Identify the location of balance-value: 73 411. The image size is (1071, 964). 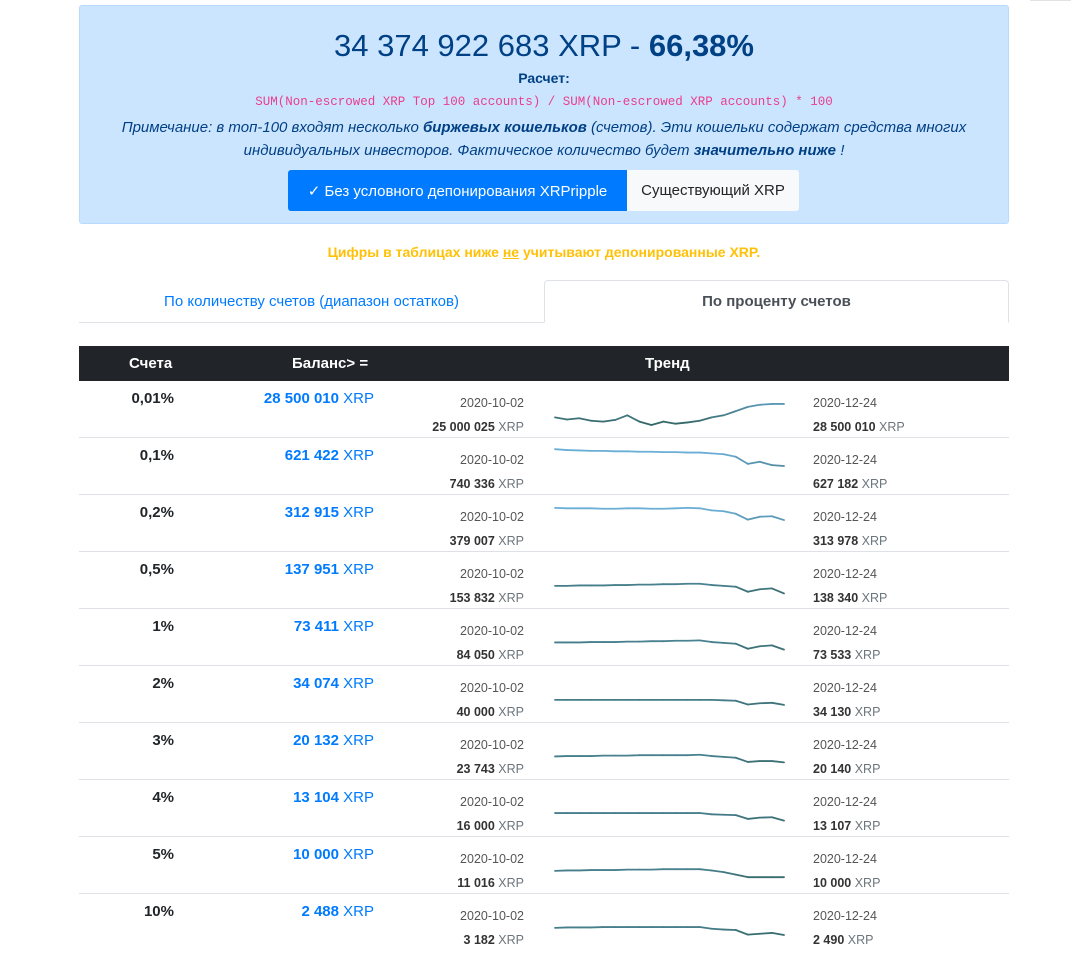
(316, 626).